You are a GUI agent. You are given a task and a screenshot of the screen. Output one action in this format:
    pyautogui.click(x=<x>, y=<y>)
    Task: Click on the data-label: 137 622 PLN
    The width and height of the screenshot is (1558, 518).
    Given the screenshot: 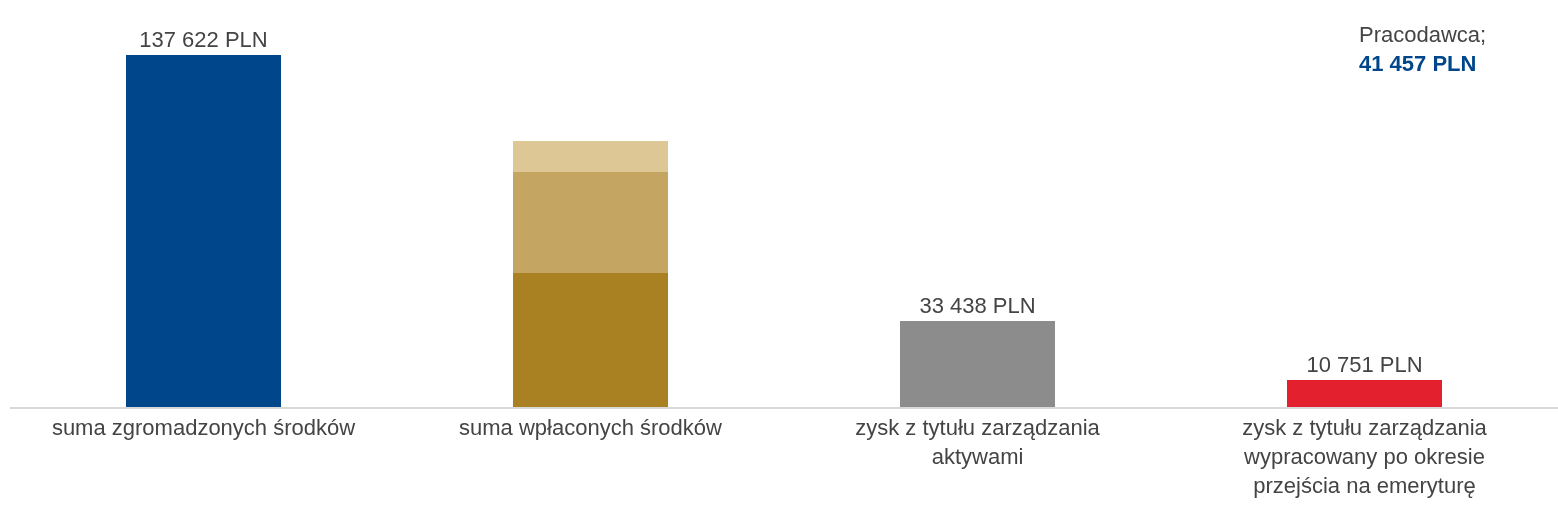 What is the action you would take?
    pyautogui.click(x=203, y=39)
    